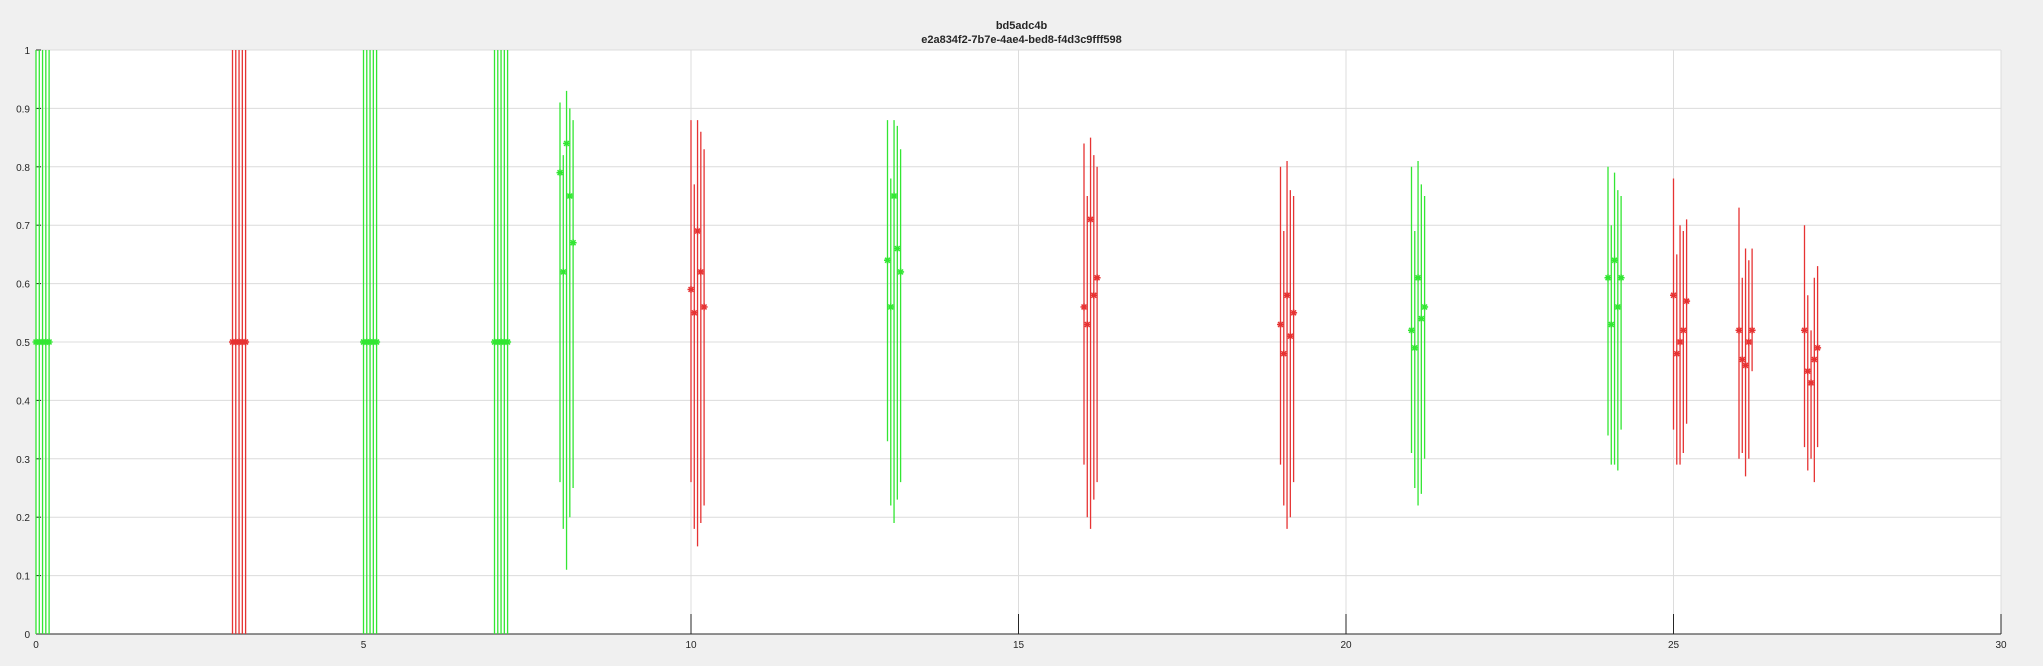 Image resolution: width=2043 pixels, height=666 pixels. I want to click on y-tick-label: 0.9, so click(23, 109).